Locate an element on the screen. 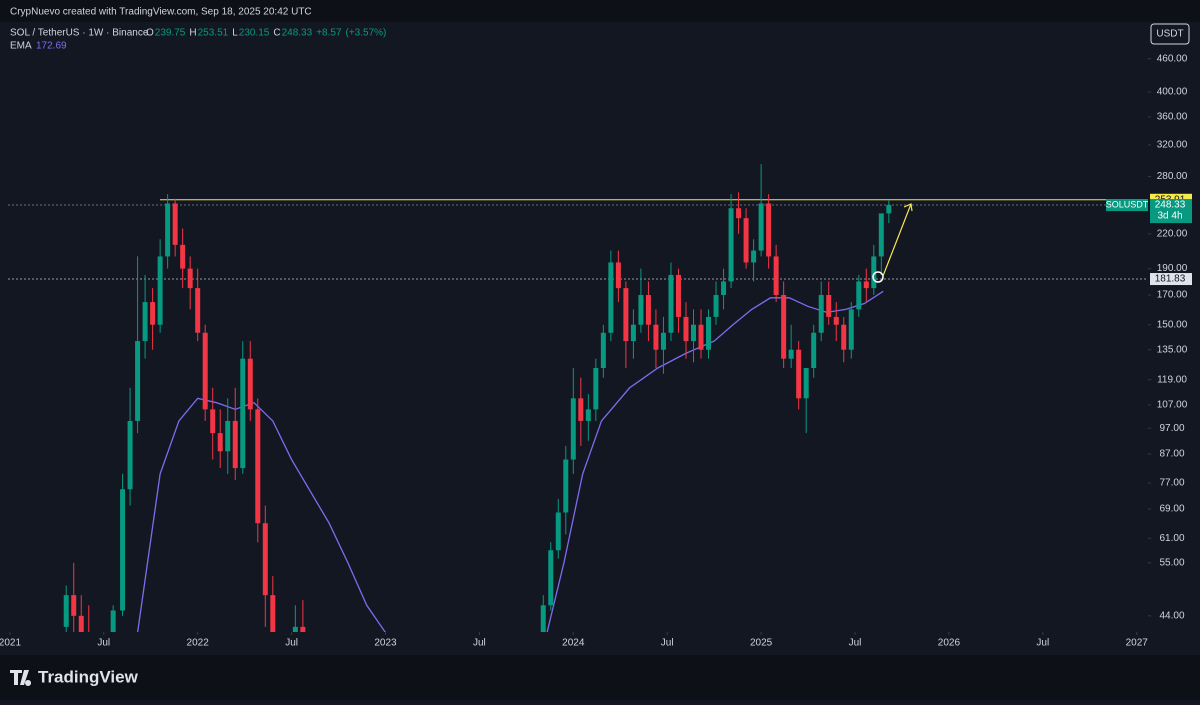 Image resolution: width=1200 pixels, height=705 pixels. currency: USDT is located at coordinates (1169, 34).